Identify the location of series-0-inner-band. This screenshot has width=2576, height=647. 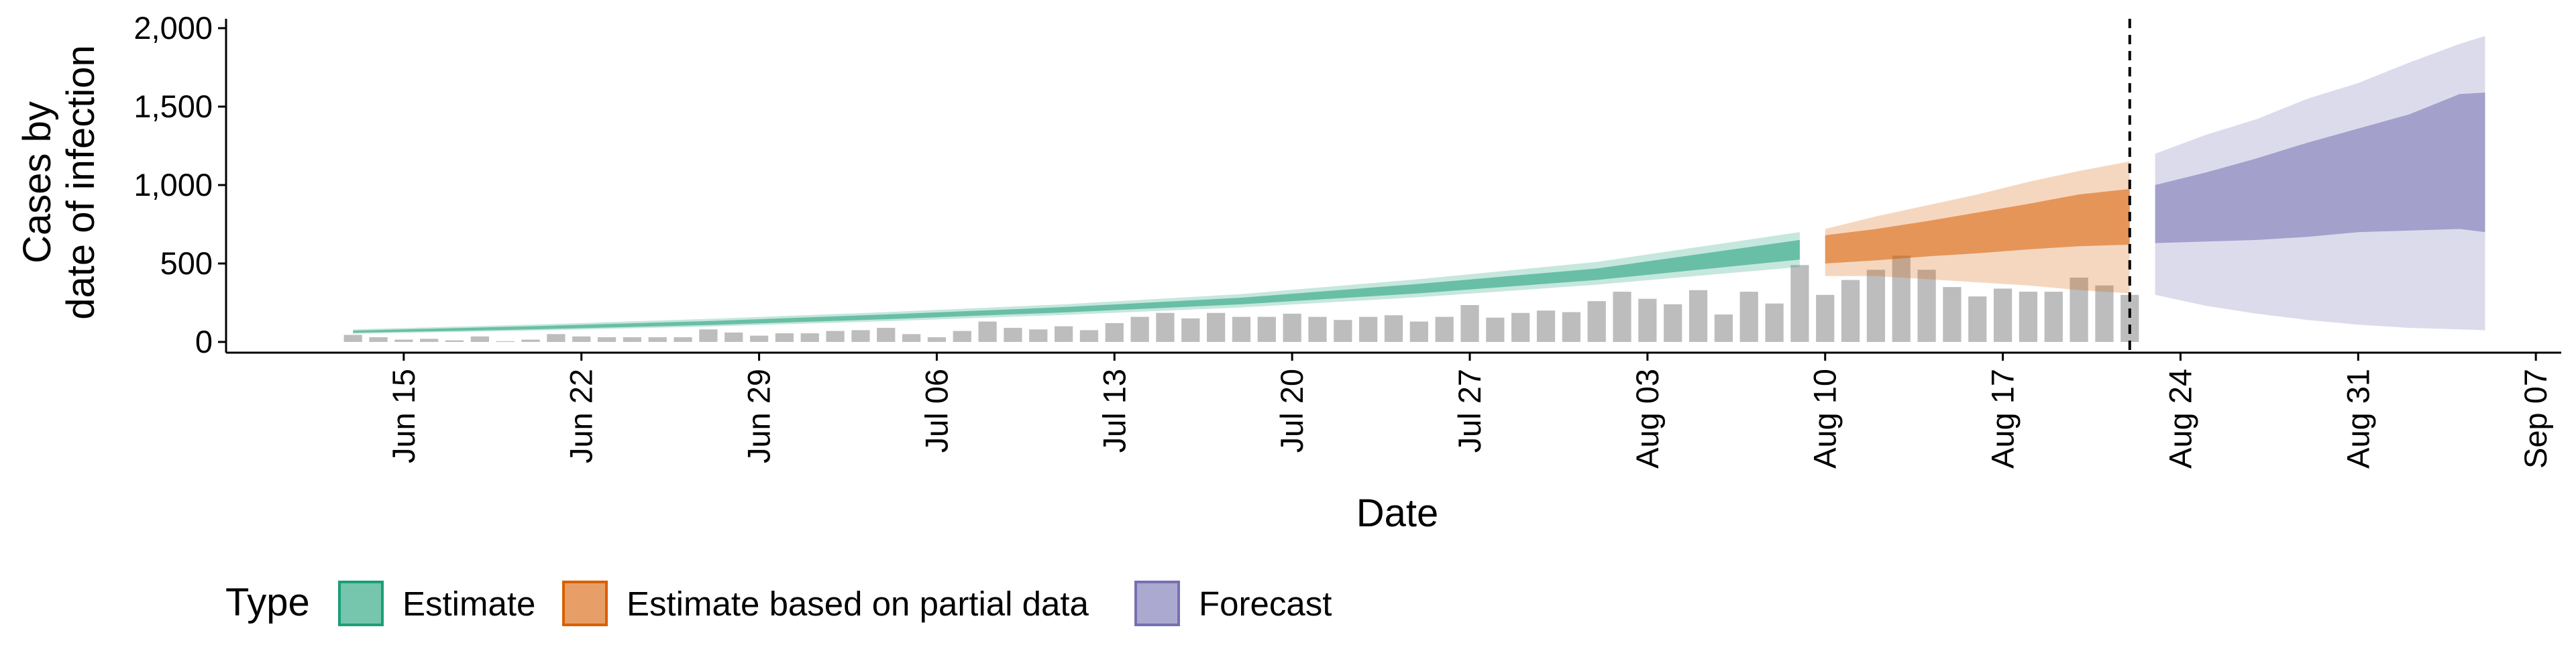
(1076, 286).